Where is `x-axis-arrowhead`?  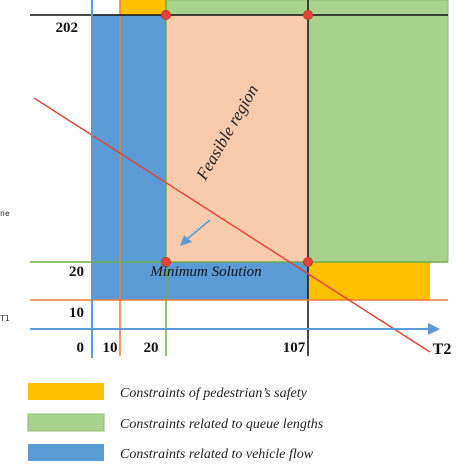 x-axis-arrowhead is located at coordinates (434, 329).